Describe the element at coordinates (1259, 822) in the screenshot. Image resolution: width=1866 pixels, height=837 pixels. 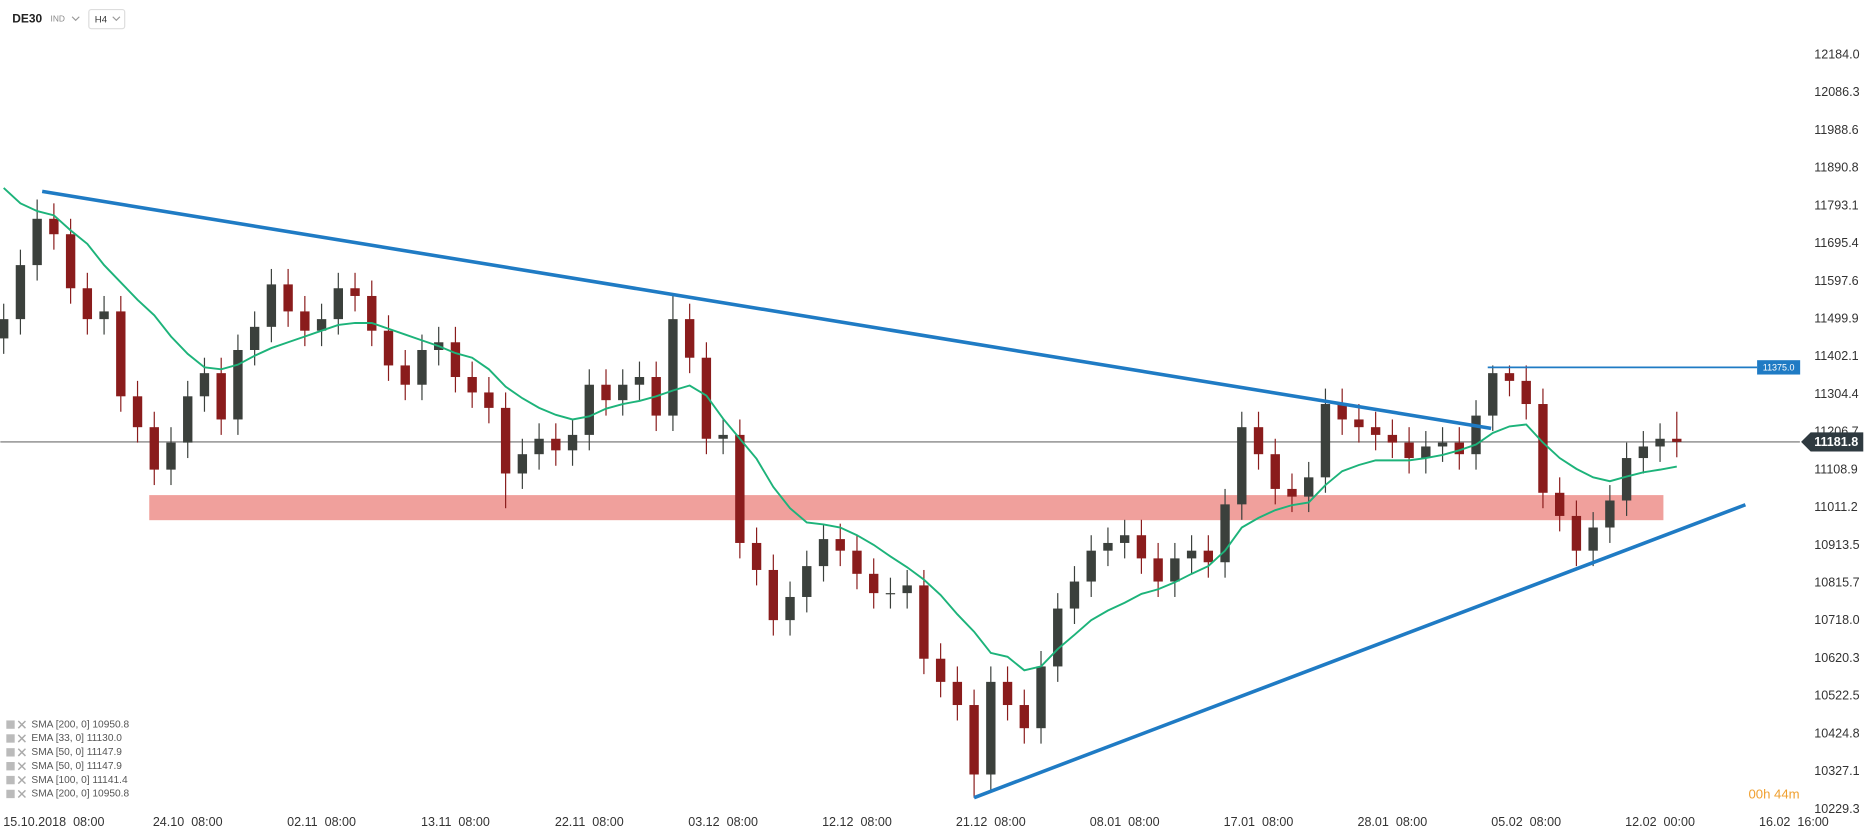
I see `x-tick-label: 17.01 08:00` at that location.